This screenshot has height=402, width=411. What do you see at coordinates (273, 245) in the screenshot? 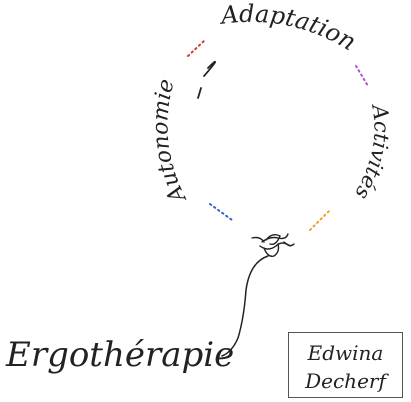
I see `balloon-knot` at bounding box center [273, 245].